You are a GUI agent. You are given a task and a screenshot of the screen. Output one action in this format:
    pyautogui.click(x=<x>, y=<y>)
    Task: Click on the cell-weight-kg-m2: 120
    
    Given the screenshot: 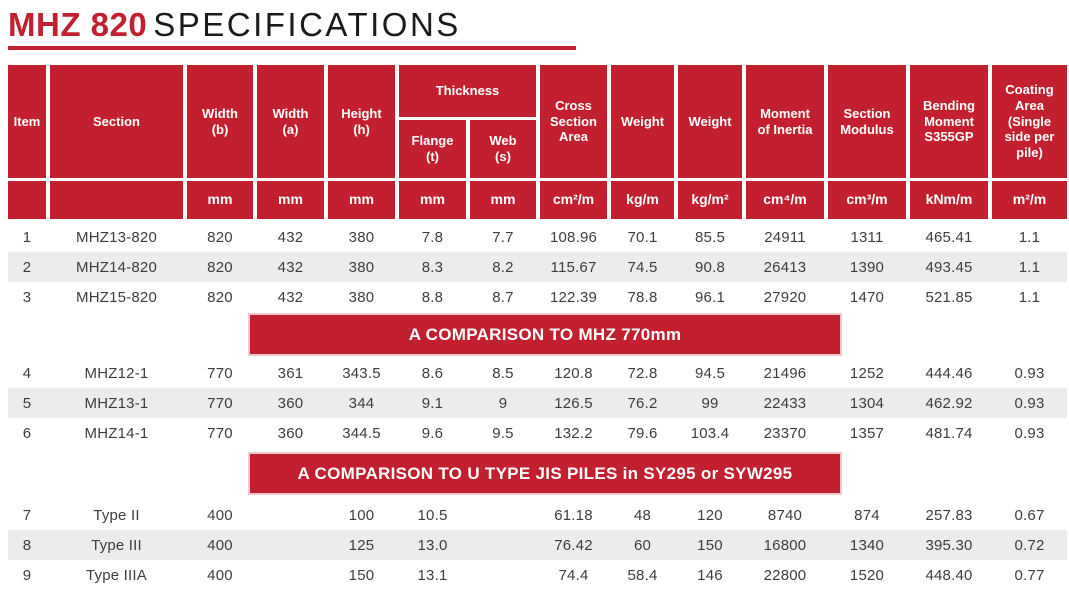 What is the action you would take?
    pyautogui.click(x=710, y=515)
    